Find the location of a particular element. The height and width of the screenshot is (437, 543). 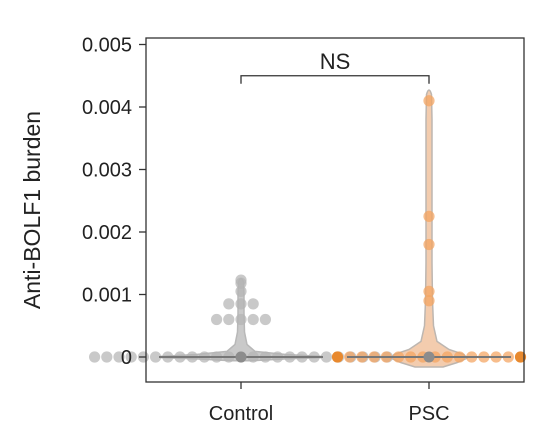

median-lines is located at coordinates (335, 357).